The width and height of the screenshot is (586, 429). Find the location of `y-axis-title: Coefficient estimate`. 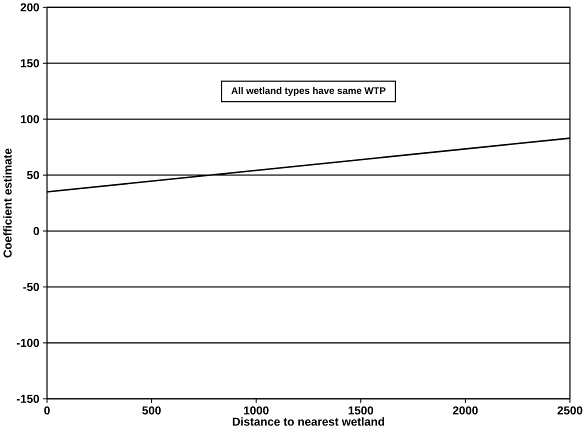

y-axis-title: Coefficient estimate is located at coordinates (7, 203).